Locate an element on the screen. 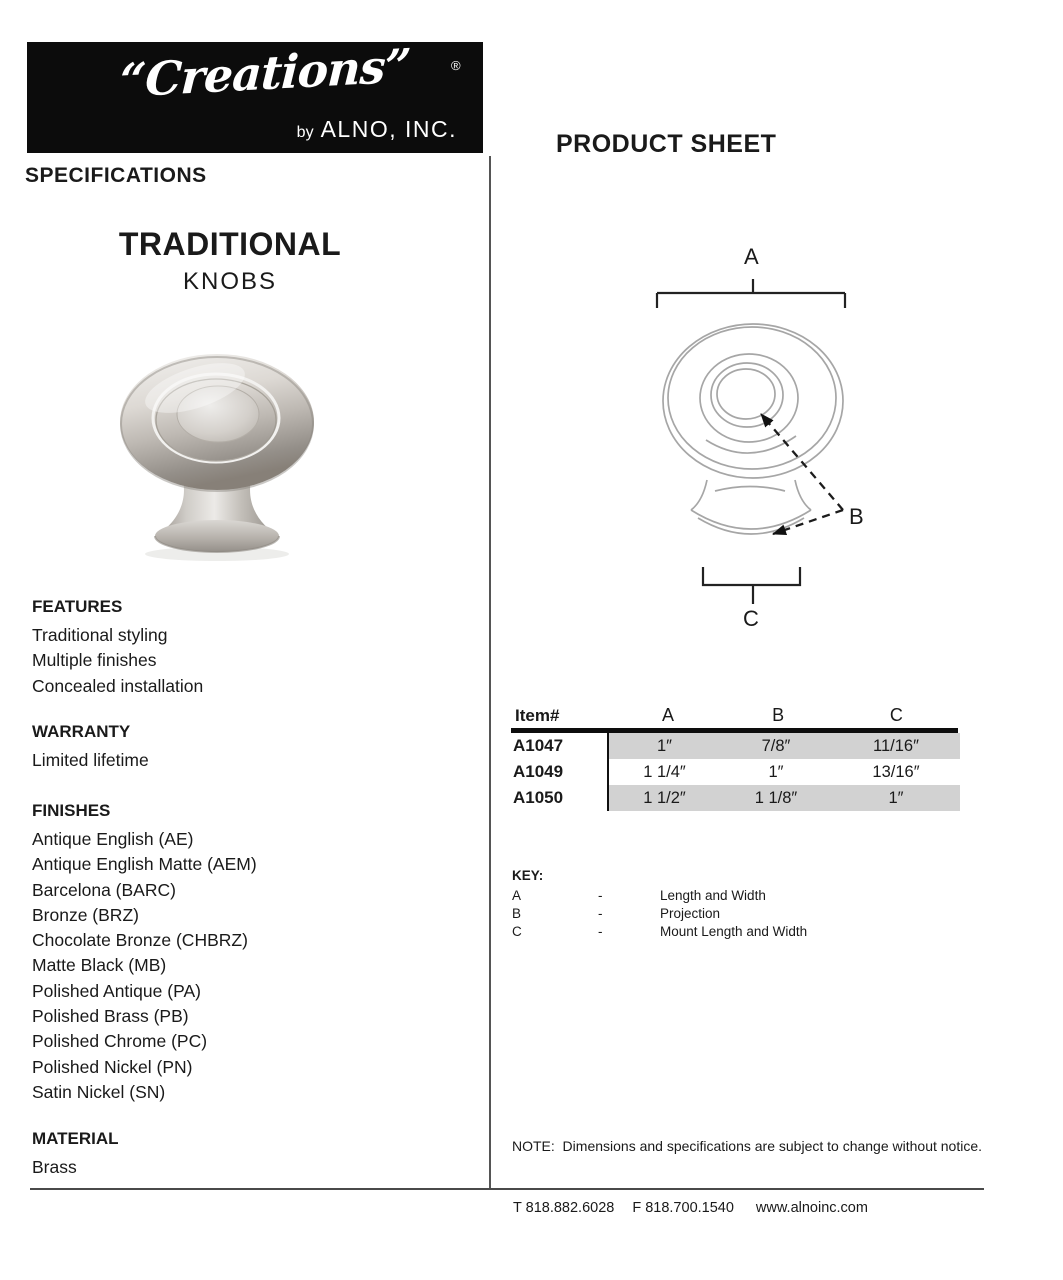 This screenshot has height=1280, width=1063. feature-item: Traditional styling is located at coordinates (100, 635).